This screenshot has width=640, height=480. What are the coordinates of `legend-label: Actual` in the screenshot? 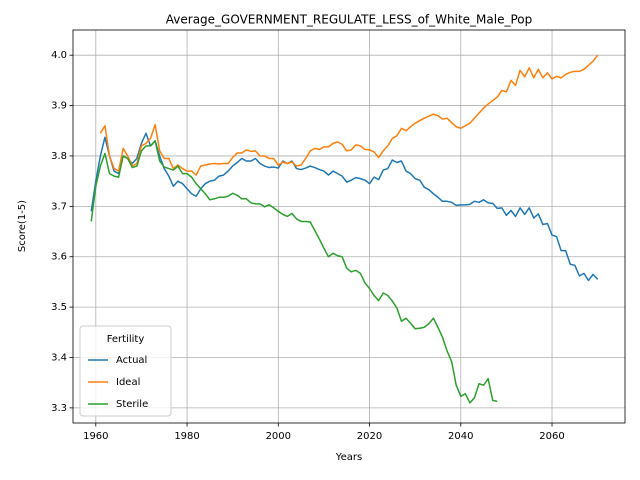 It's located at (131, 360).